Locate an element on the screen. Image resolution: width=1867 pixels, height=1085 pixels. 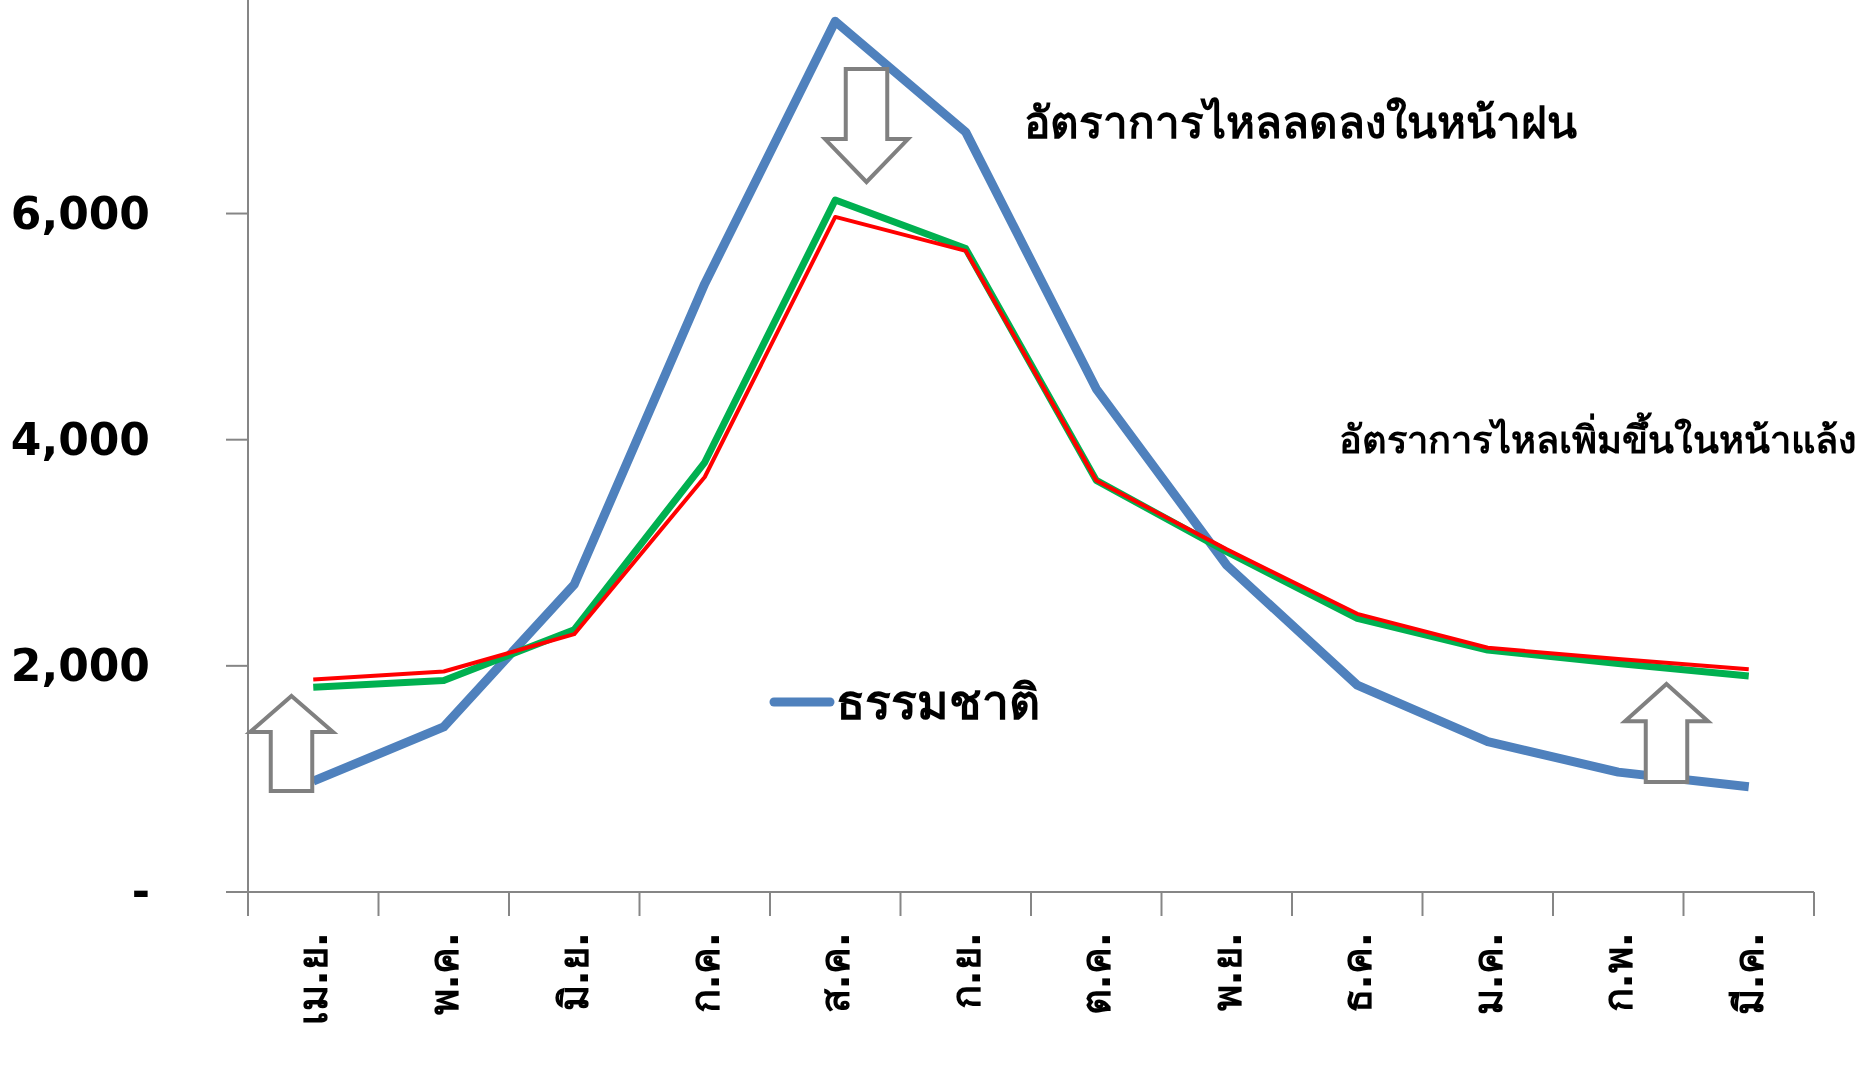
x-tick-label: มิ.ย. is located at coordinates (574, 972).